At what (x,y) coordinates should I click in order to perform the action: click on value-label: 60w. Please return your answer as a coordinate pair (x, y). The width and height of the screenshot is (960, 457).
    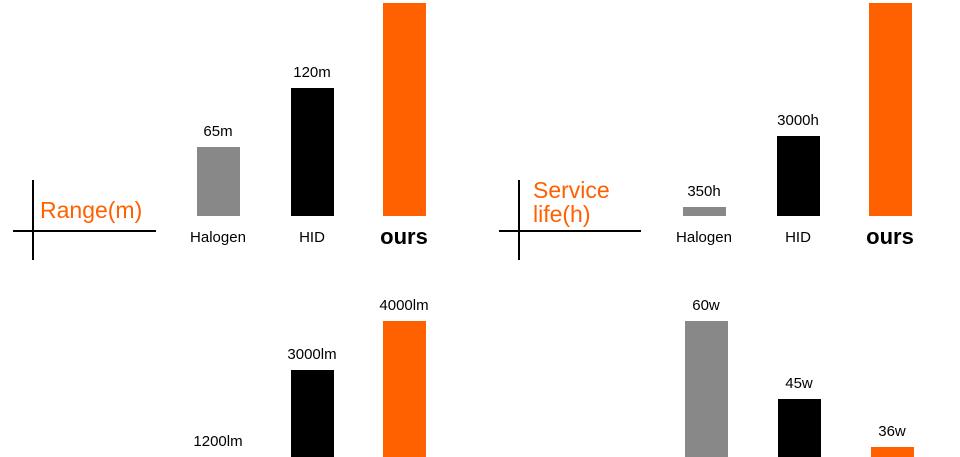
    Looking at the image, I should click on (706, 305).